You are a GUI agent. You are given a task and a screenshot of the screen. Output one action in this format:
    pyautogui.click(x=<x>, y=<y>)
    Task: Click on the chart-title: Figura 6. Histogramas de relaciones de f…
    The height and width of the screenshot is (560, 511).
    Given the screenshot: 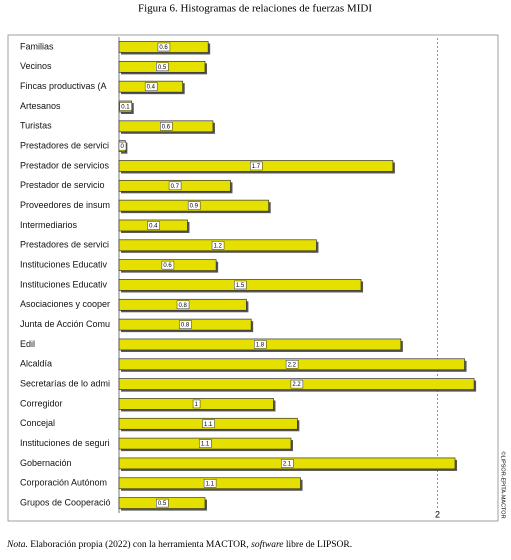 What is the action you would take?
    pyautogui.click(x=255, y=9)
    